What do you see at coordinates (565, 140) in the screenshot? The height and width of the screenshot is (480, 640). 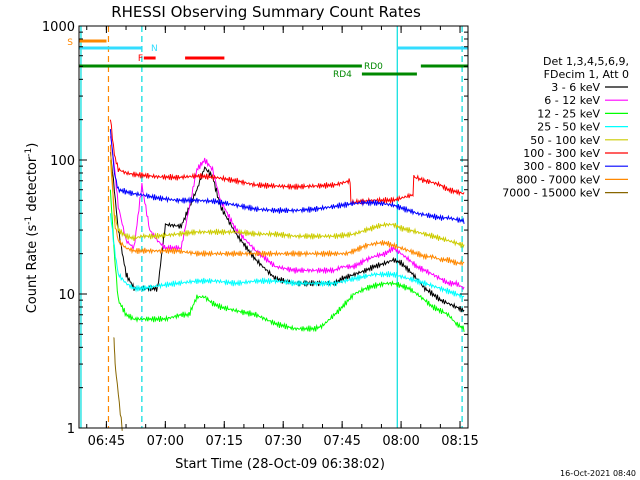 I see `legend-entry-label: 50 - 100 keV` at bounding box center [565, 140].